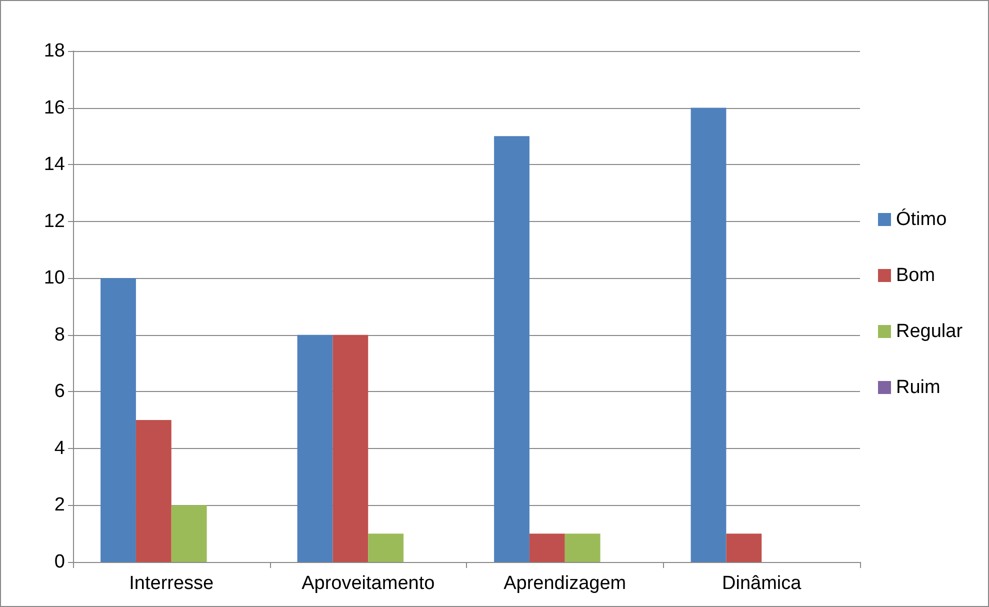 The image size is (989, 607). Describe the element at coordinates (54, 107) in the screenshot. I see `y-tick-label: 16` at that location.